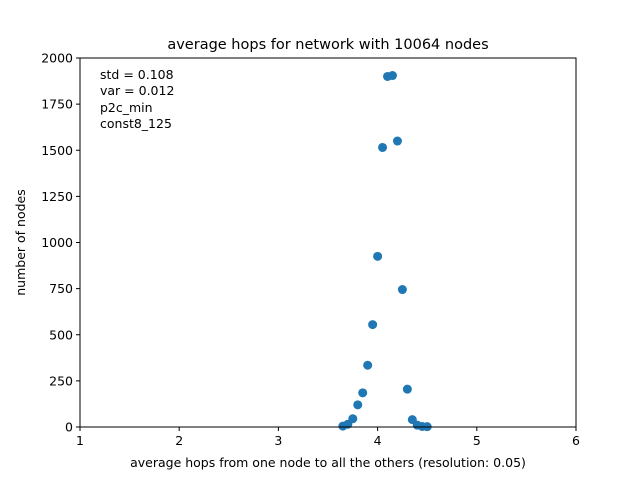 This screenshot has width=640, height=480. I want to click on y-tick-label: 1000, so click(57, 242).